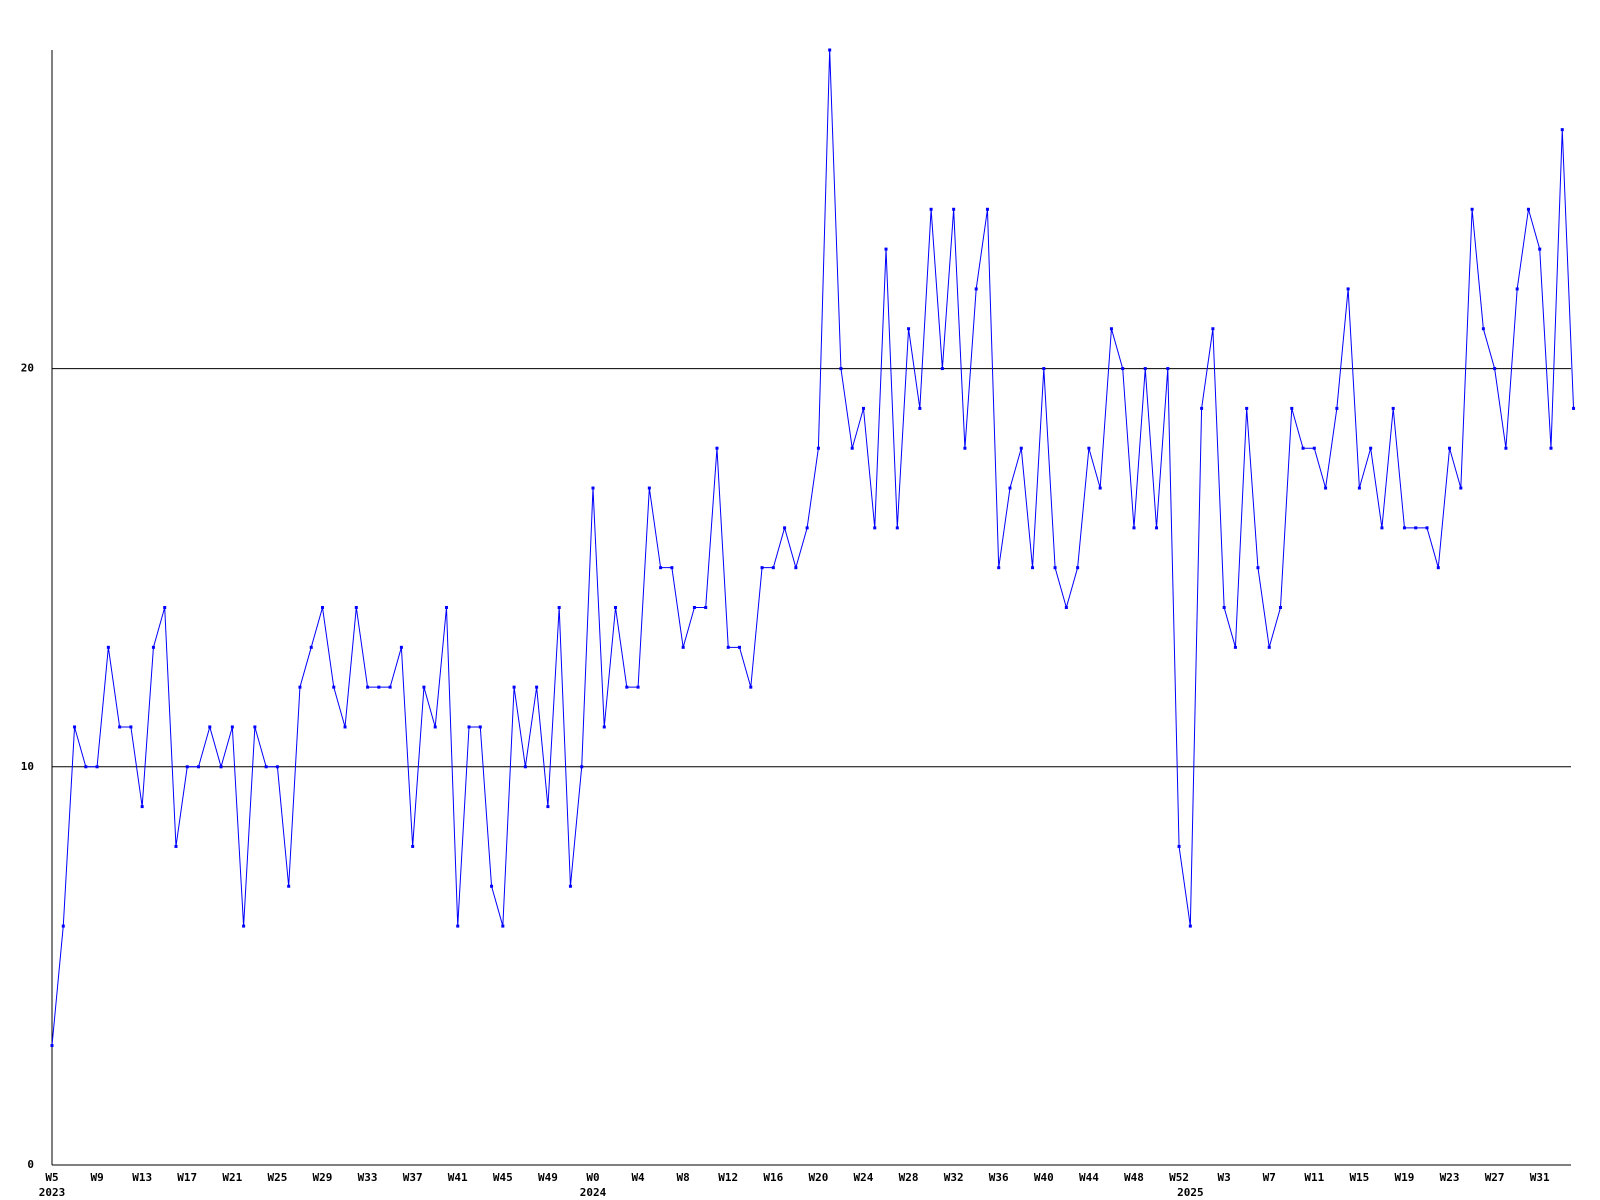  Describe the element at coordinates (232, 1177) in the screenshot. I see `x-tick-label: W21` at that location.